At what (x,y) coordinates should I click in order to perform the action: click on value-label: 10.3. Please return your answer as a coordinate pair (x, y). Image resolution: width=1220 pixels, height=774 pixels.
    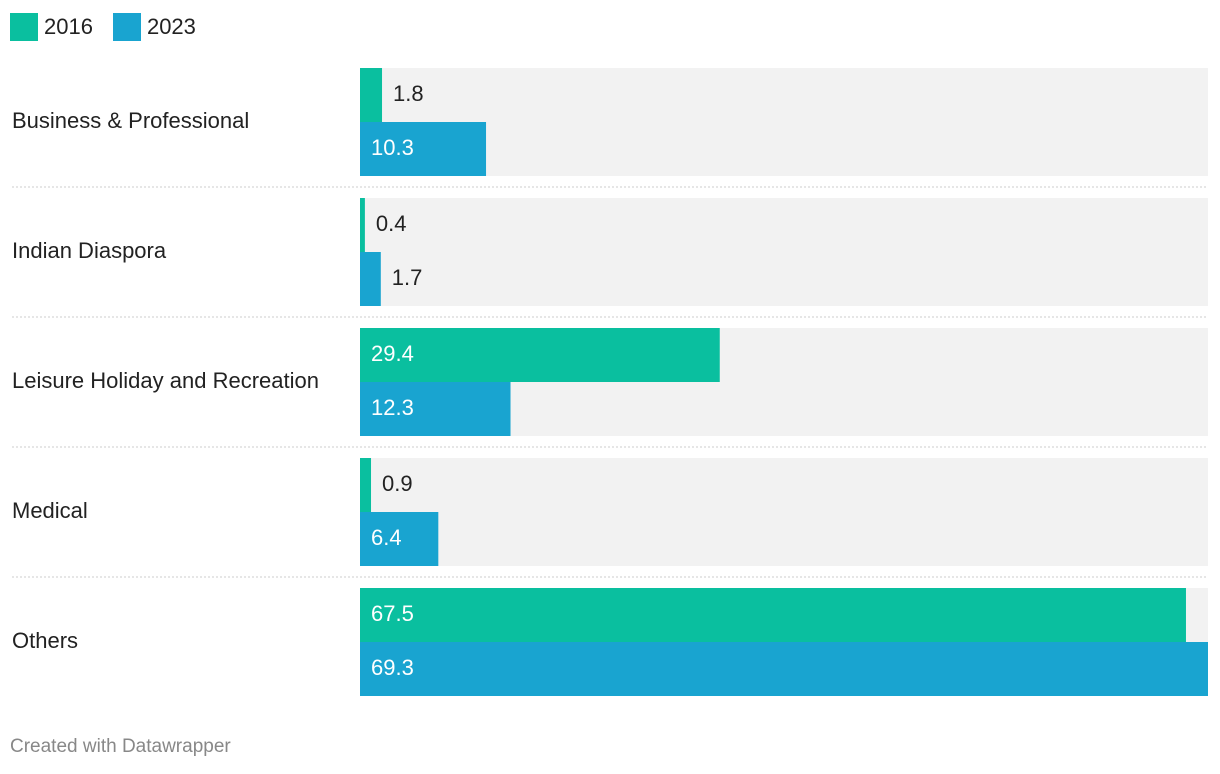
    Looking at the image, I should click on (392, 147).